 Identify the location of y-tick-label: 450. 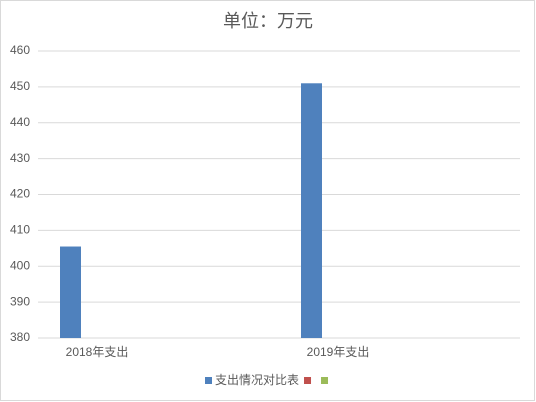
(20, 86).